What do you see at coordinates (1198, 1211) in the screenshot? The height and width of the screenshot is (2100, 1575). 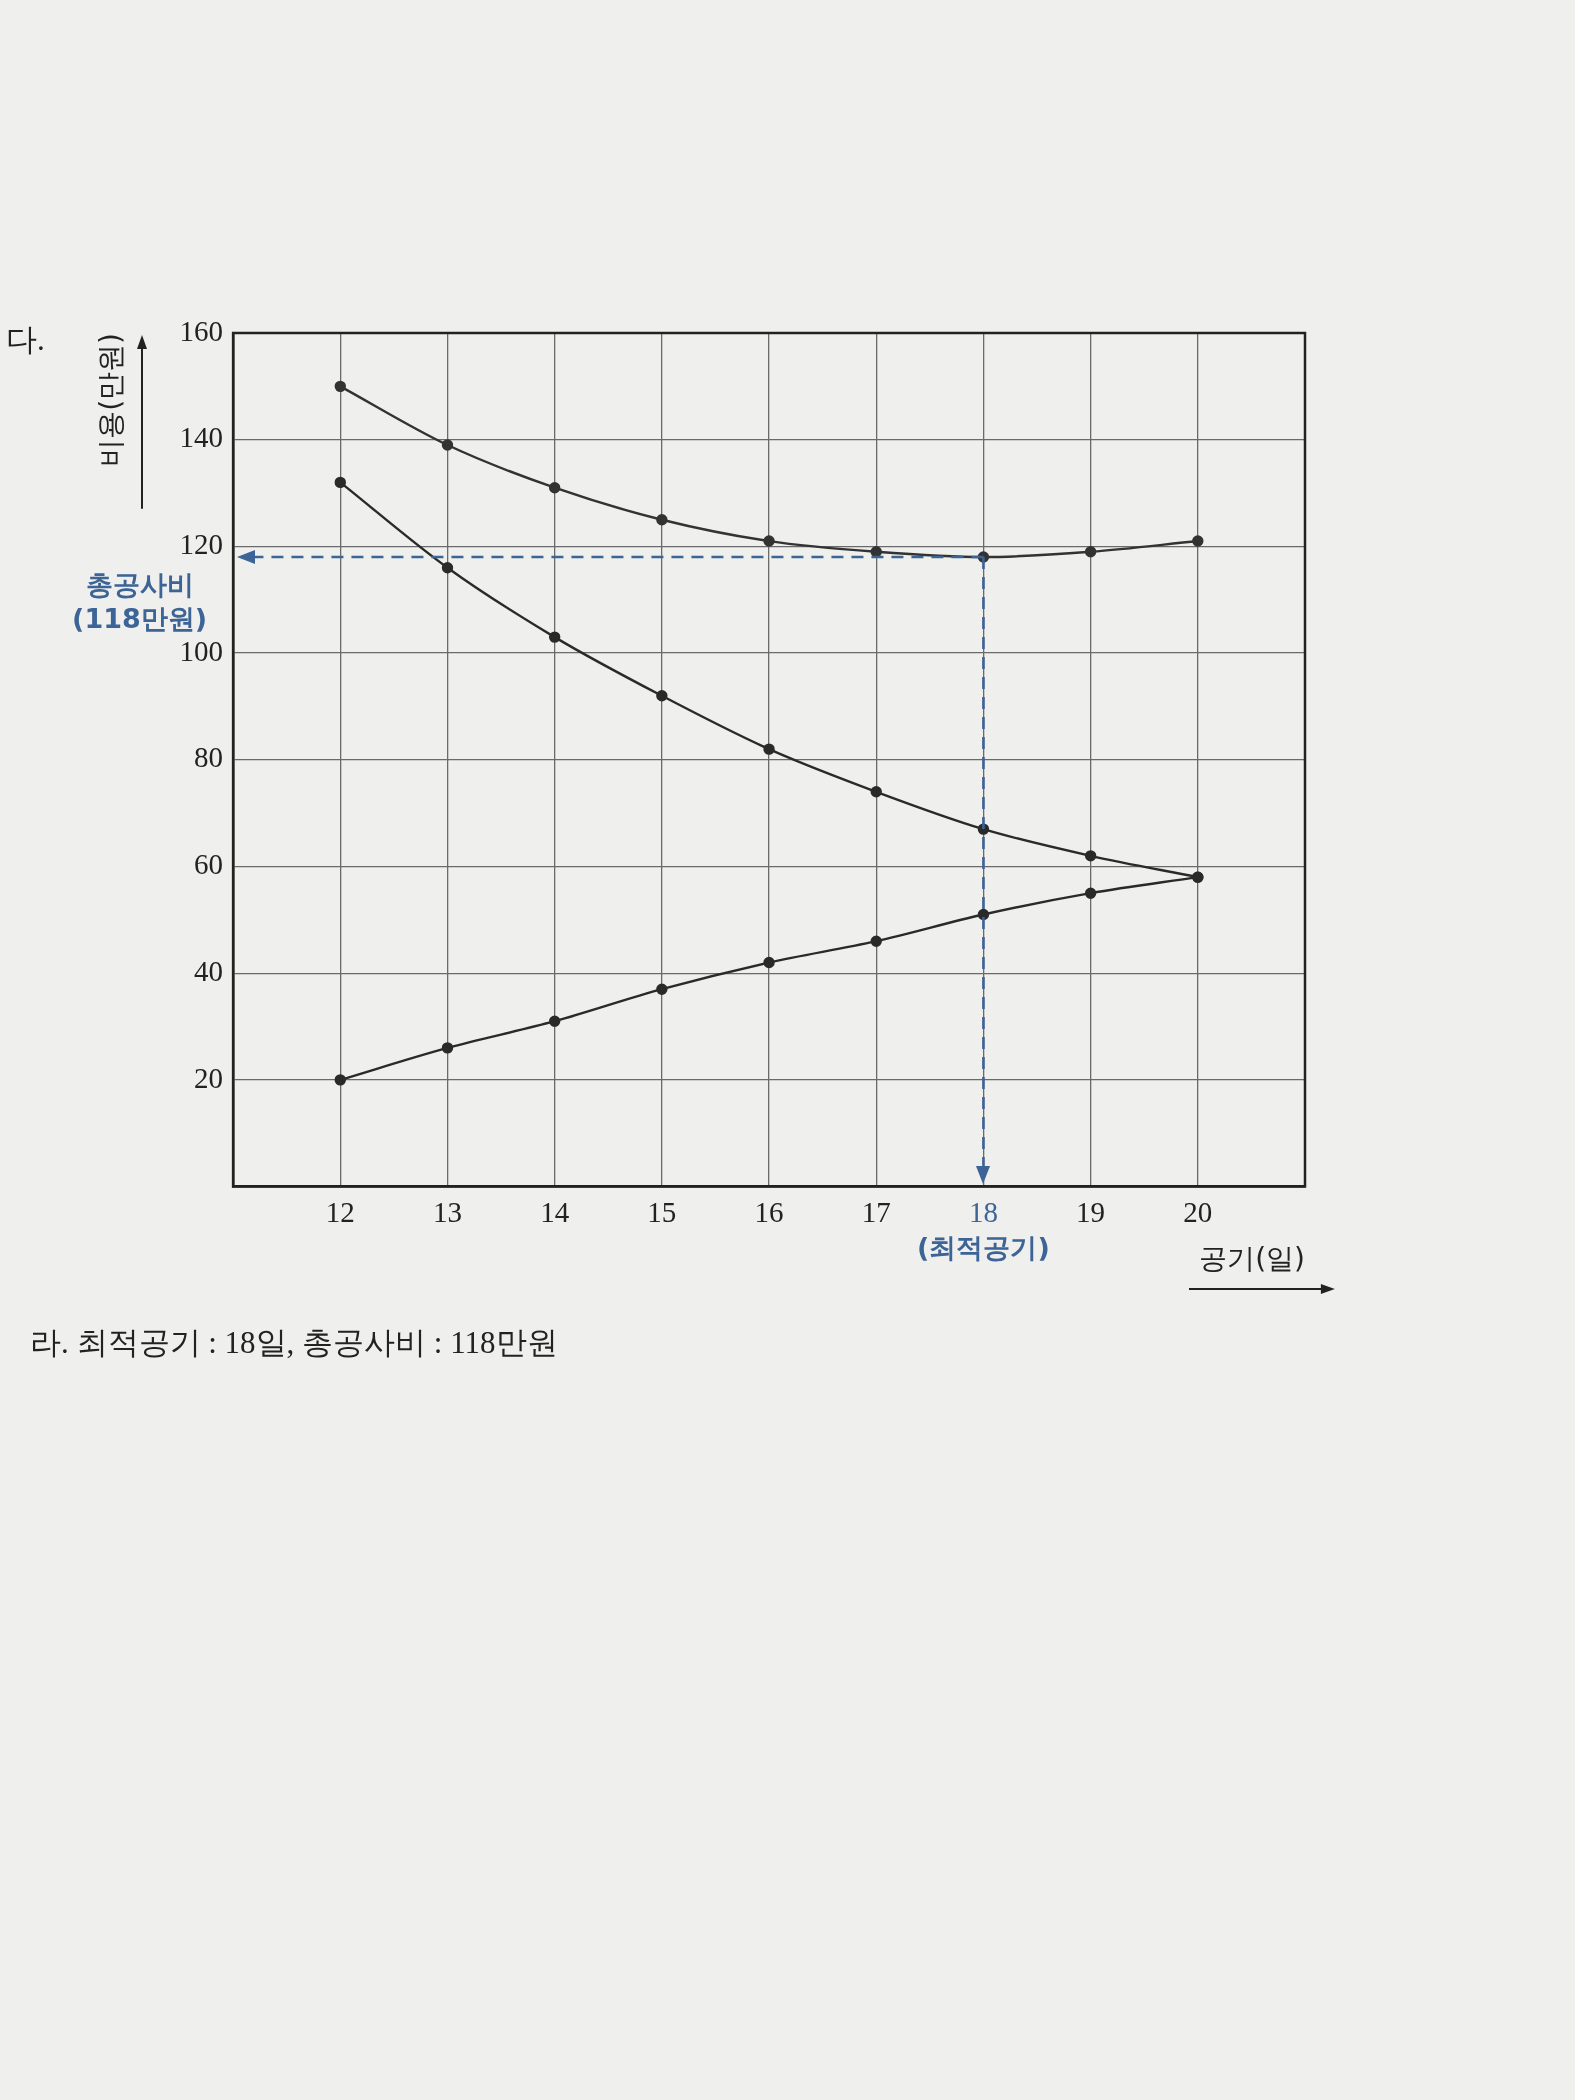 I see `x-tick-label: 20` at bounding box center [1198, 1211].